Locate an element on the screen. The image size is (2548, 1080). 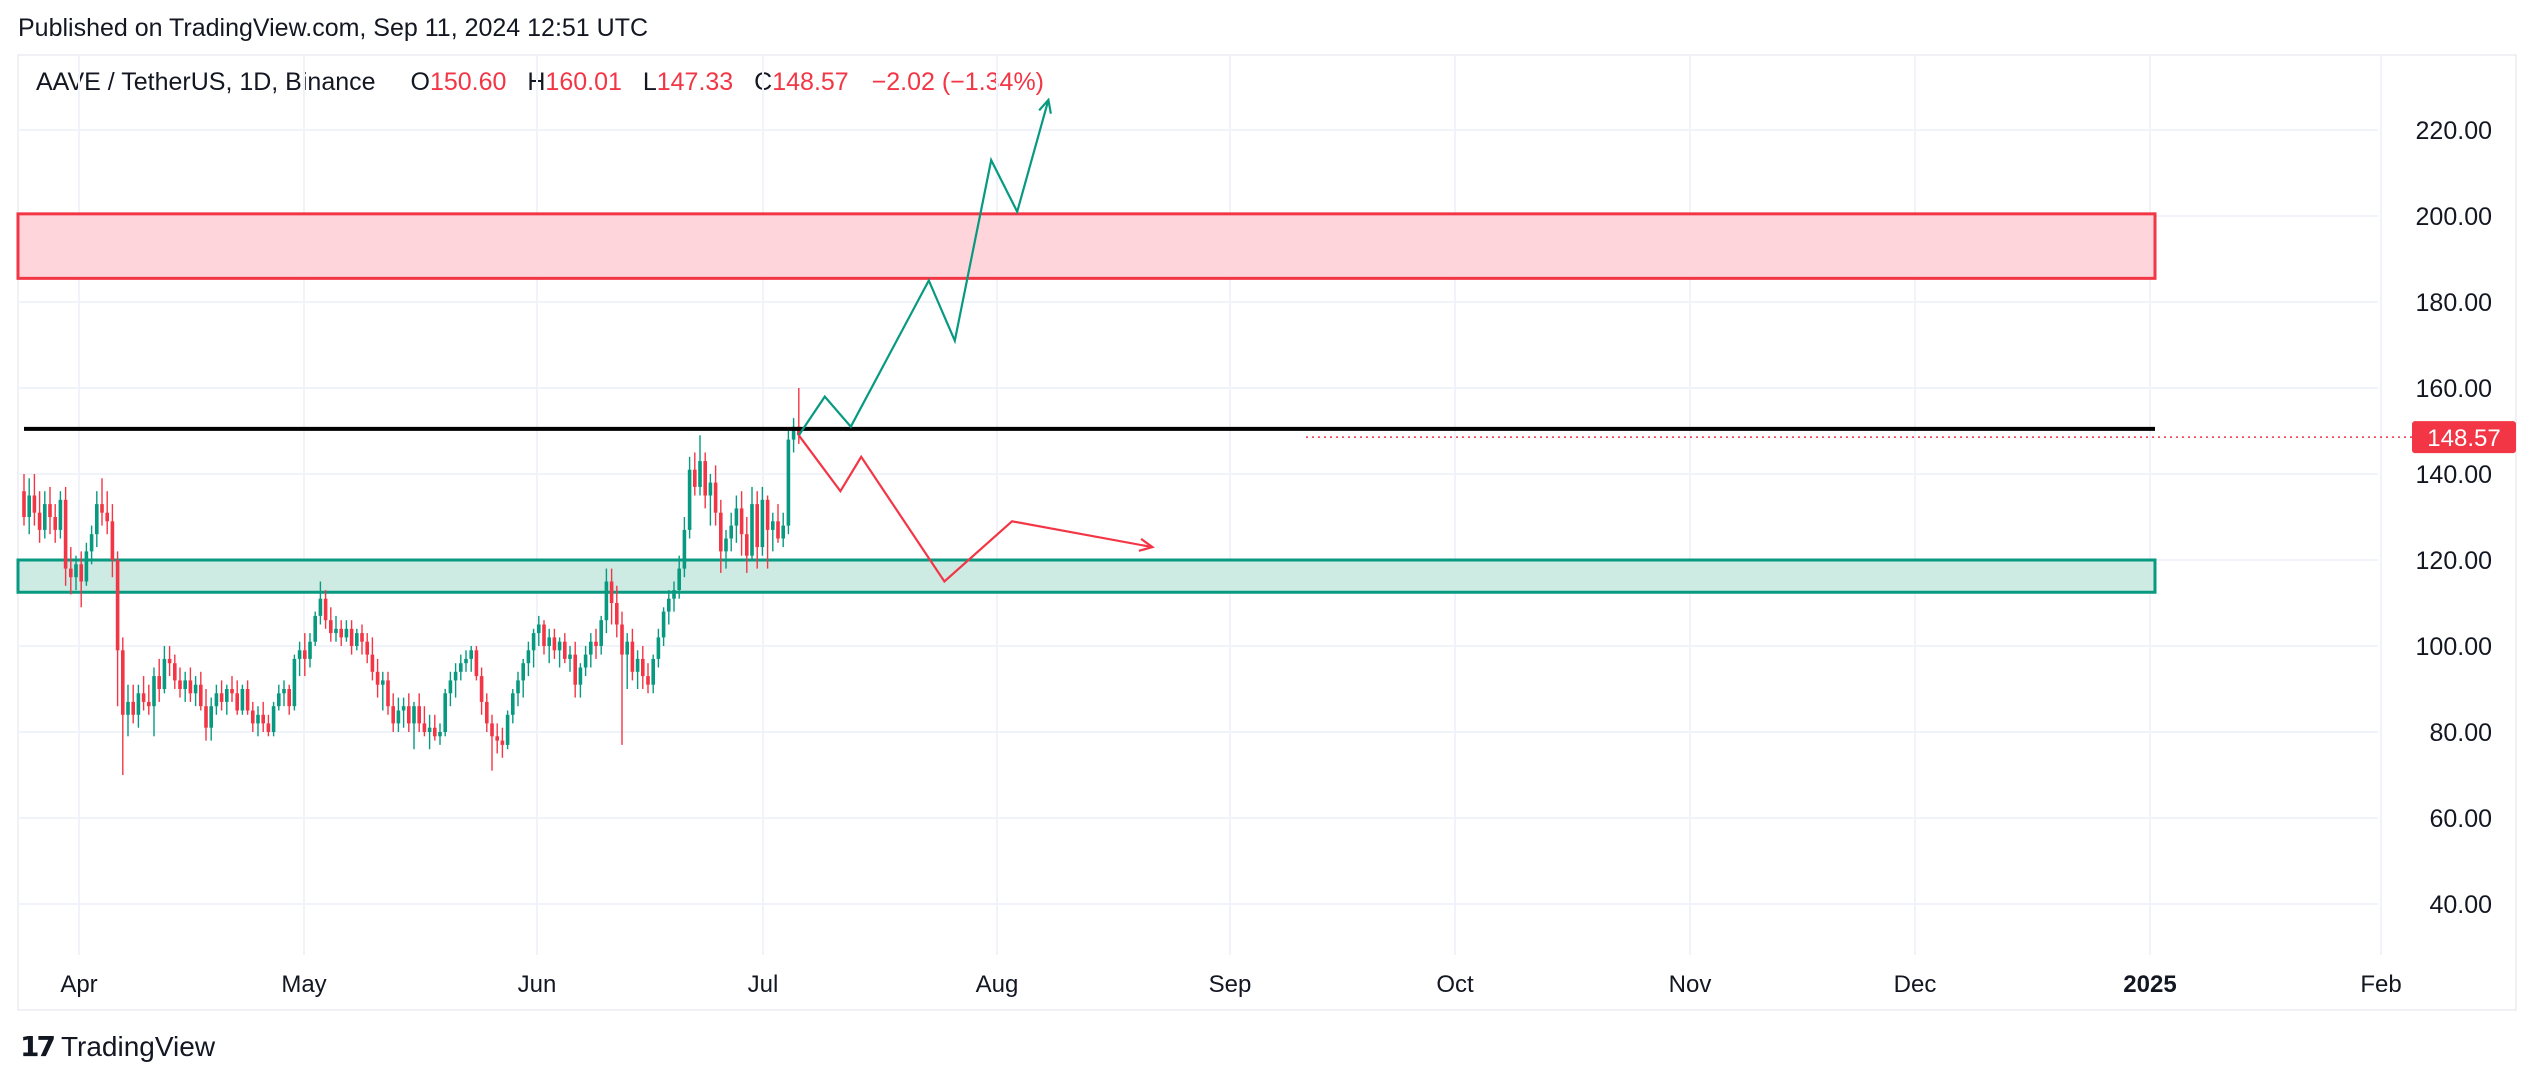
x-tick-label: 2025 is located at coordinates (2149, 984).